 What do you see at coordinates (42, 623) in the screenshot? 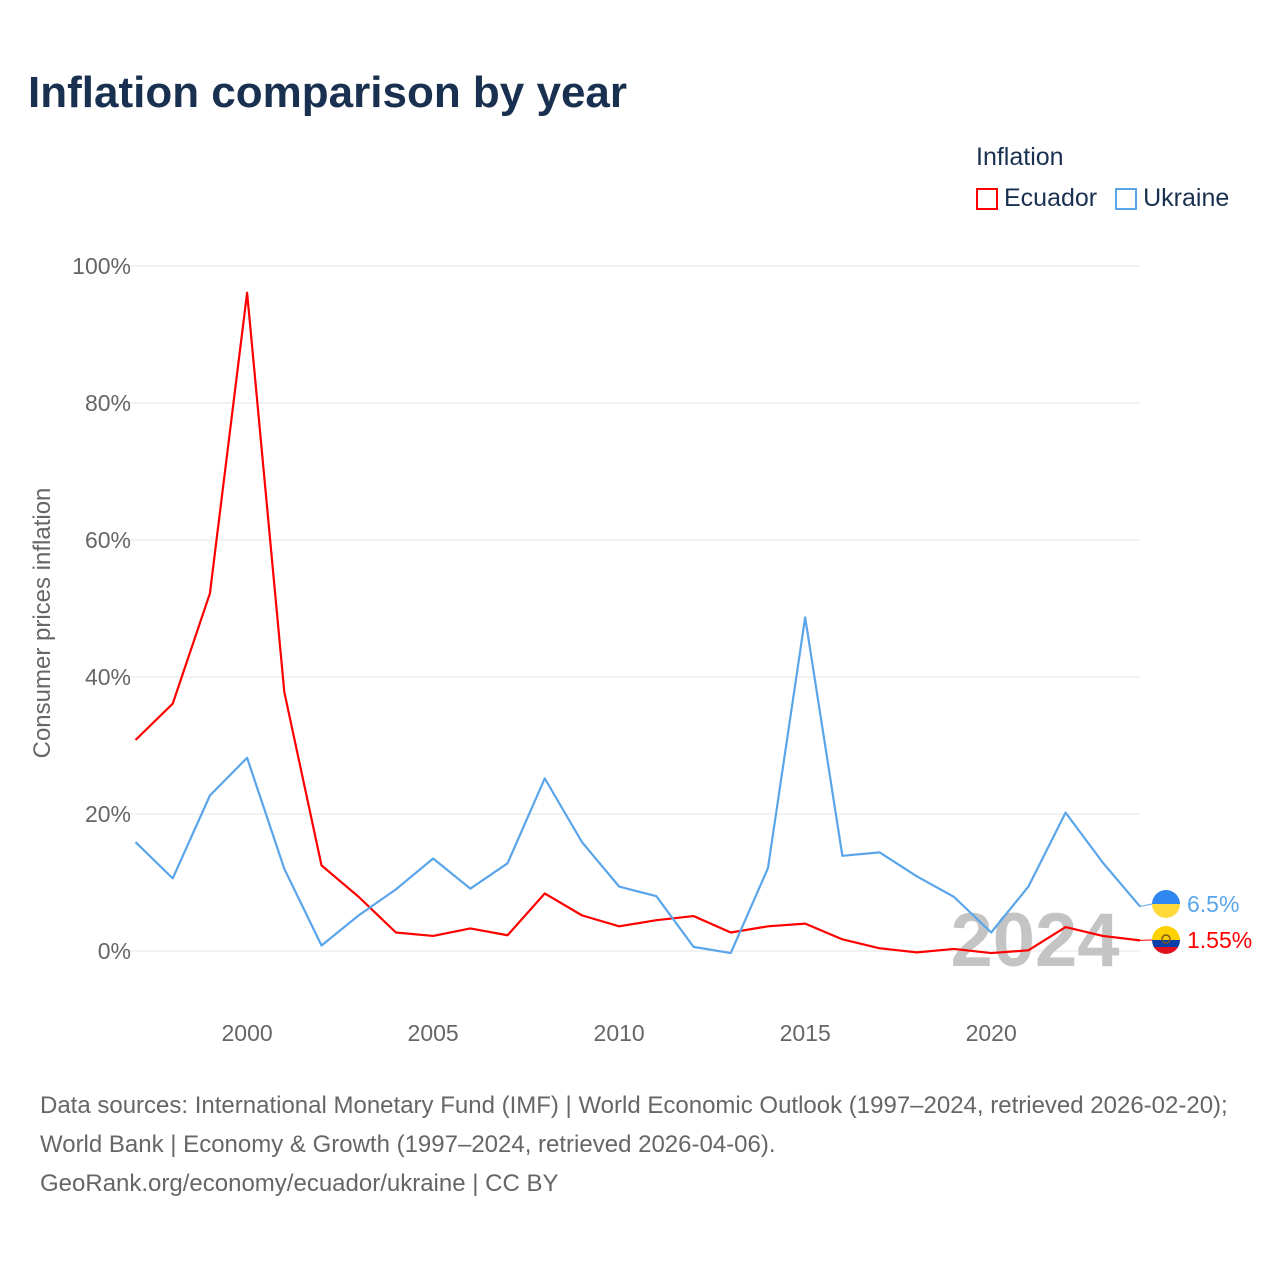
I see `y-axis-label: Consumer prices inflation` at bounding box center [42, 623].